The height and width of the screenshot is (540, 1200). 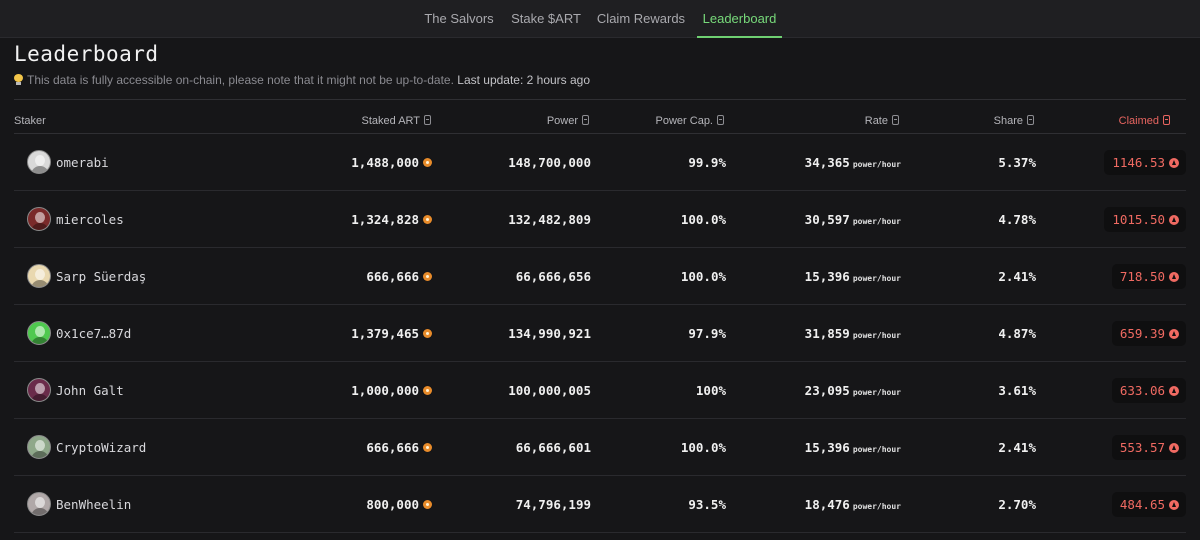 What do you see at coordinates (1148, 333) in the screenshot?
I see `claimed-badge: 659.39` at bounding box center [1148, 333].